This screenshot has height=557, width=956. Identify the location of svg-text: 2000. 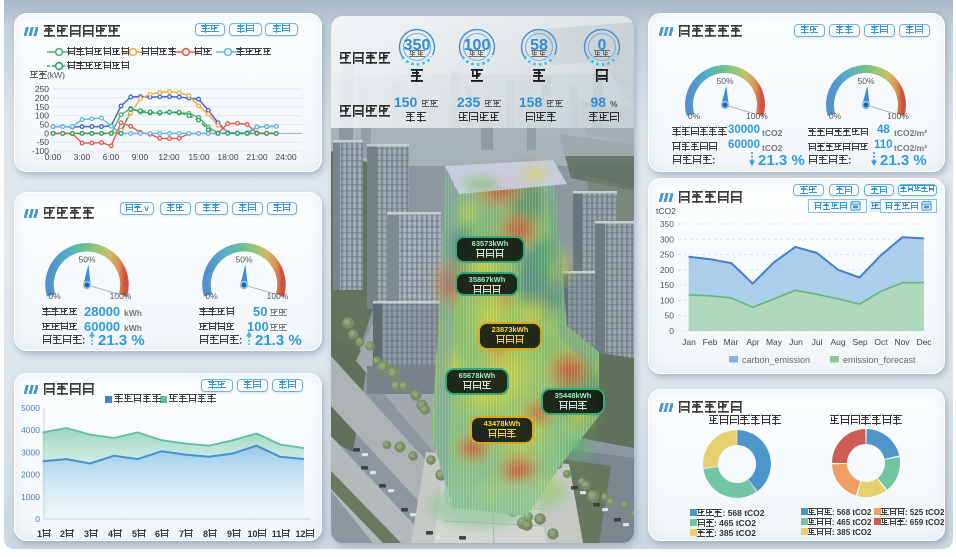
(30, 475).